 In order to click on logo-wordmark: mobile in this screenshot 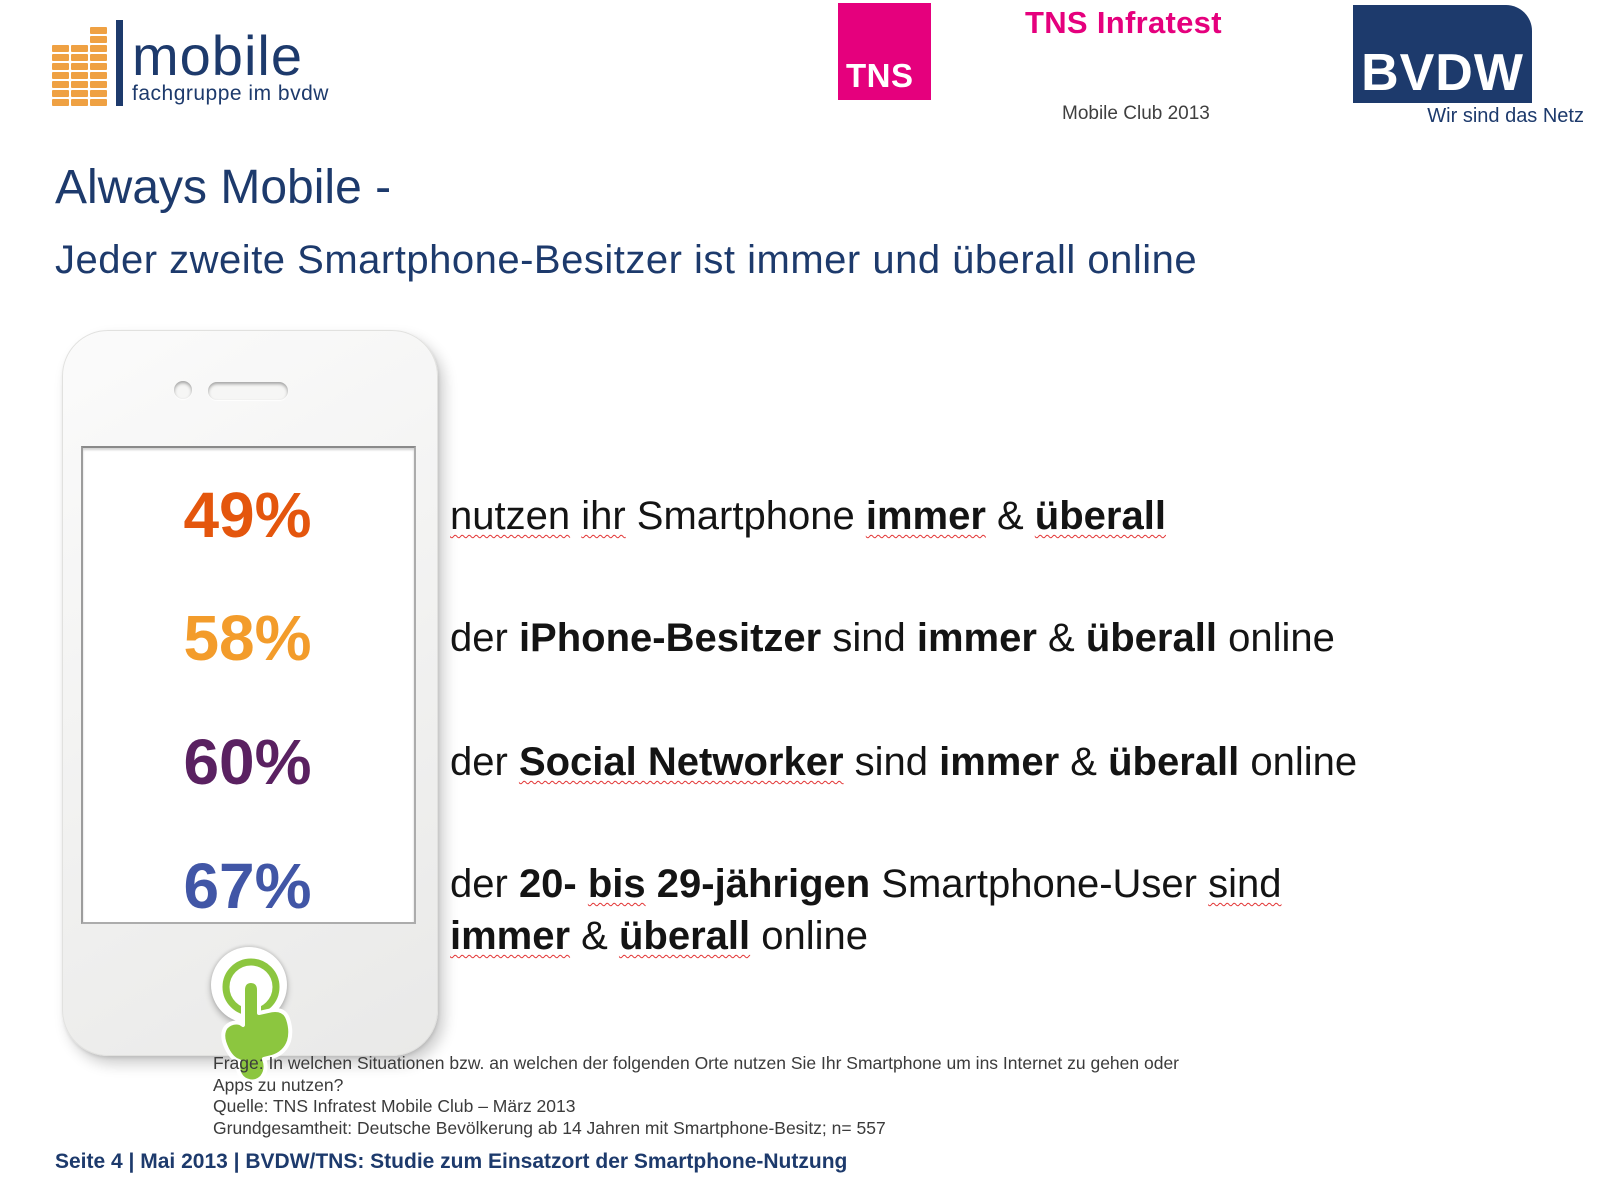, I will do `click(217, 55)`.